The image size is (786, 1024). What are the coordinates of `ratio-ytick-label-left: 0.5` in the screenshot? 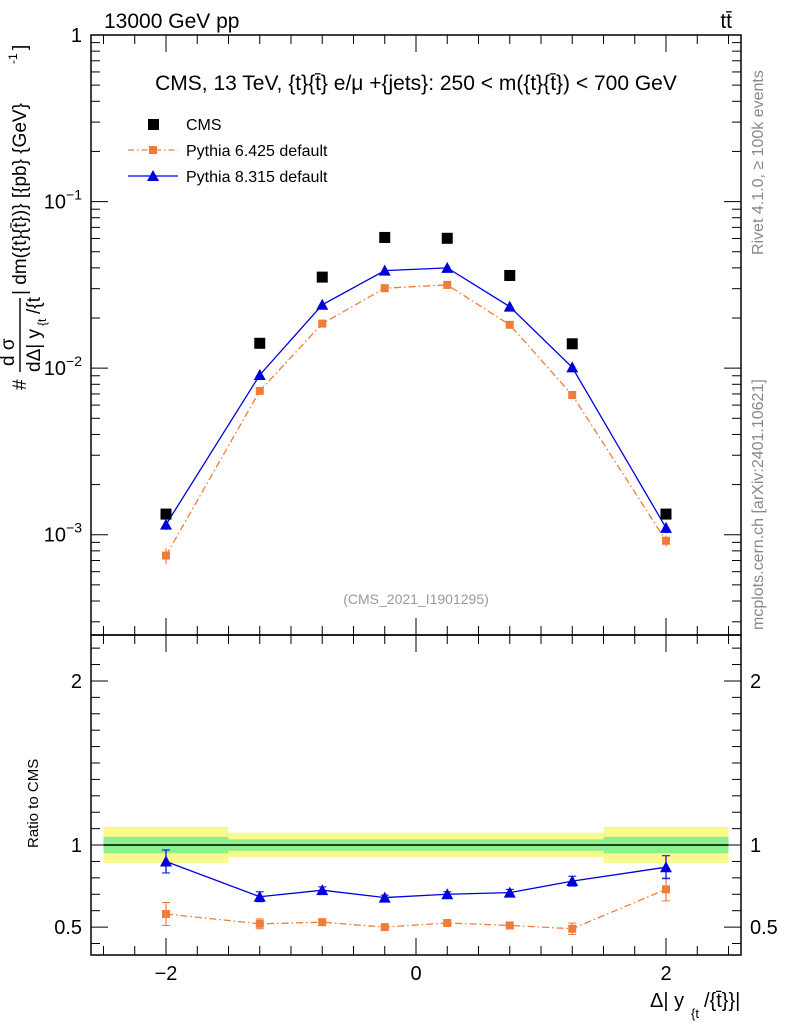 It's located at (68, 928).